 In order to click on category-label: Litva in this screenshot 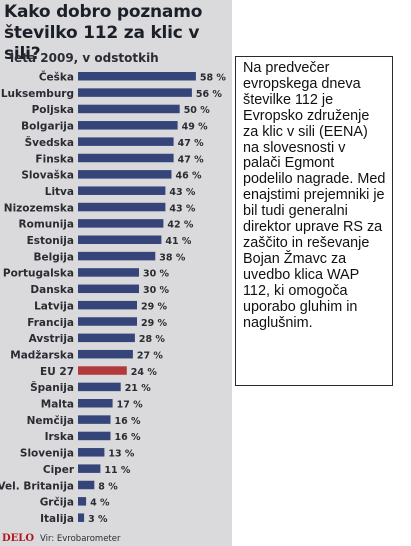, I will do `click(59, 192)`.